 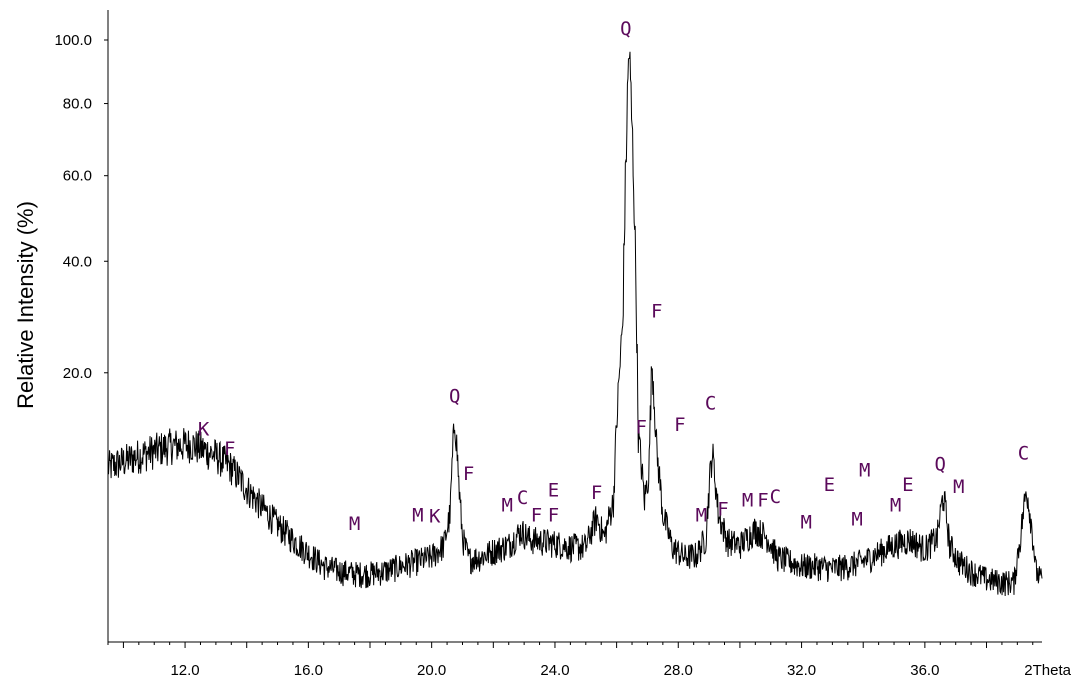 What do you see at coordinates (81, 326) in the screenshot?
I see `y-axis: 20.0 40.0 60.0 80.0 100.0` at bounding box center [81, 326].